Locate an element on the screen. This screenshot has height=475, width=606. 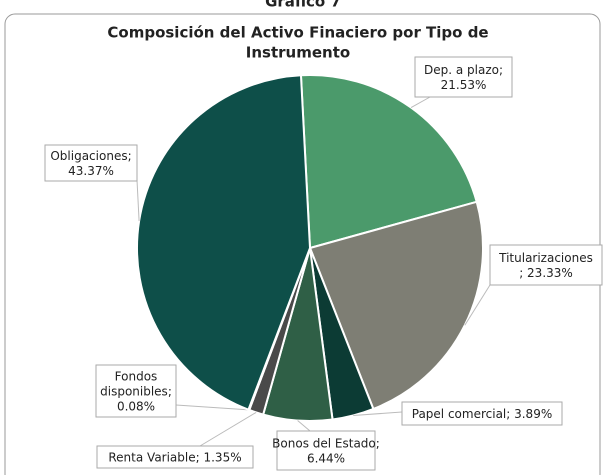
data-label: 21.53% is located at coordinates (464, 85).